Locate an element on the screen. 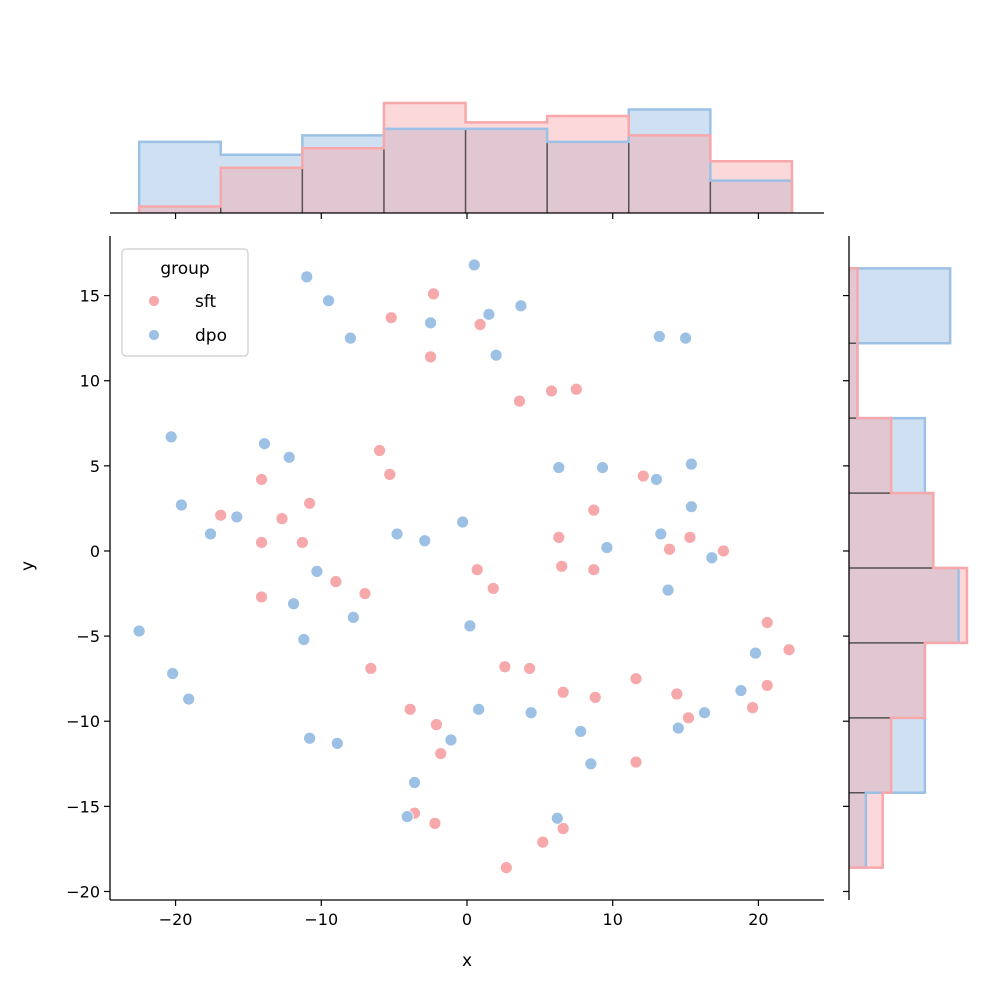 Image resolution: width=997 pixels, height=997 pixels. legend-marker-sft is located at coordinates (154, 301).